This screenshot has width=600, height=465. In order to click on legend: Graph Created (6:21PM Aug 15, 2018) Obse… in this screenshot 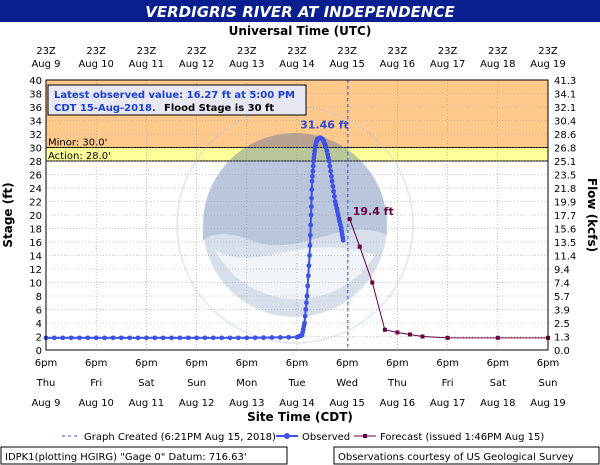, I will do `click(303, 437)`.